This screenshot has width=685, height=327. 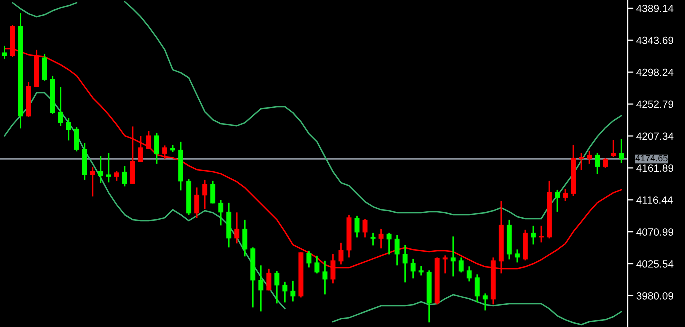 What do you see at coordinates (655, 168) in the screenshot?
I see `y-tick-label: 4161.89` at bounding box center [655, 168].